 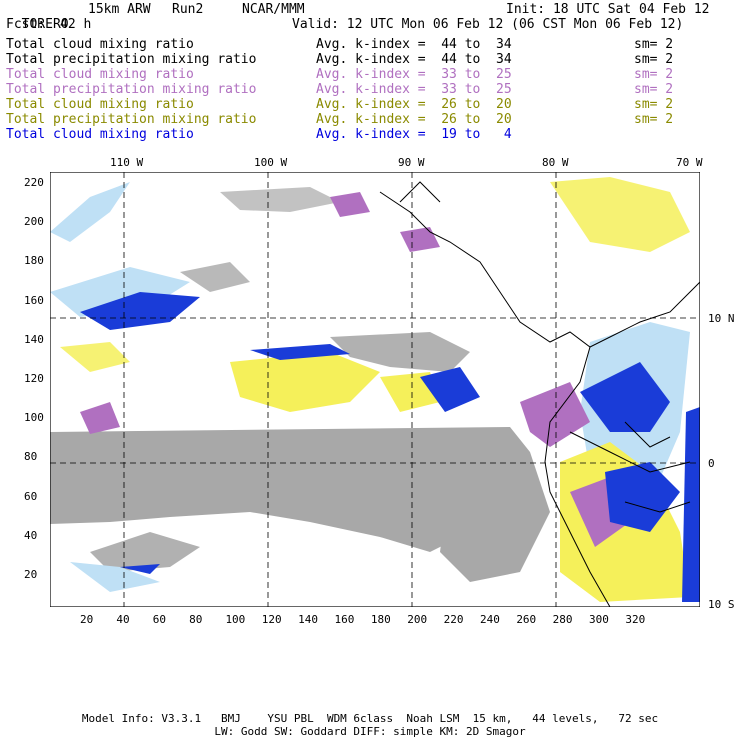 What do you see at coordinates (654, 44) in the screenshot?
I see `legend-sm-0: sm= 2` at bounding box center [654, 44].